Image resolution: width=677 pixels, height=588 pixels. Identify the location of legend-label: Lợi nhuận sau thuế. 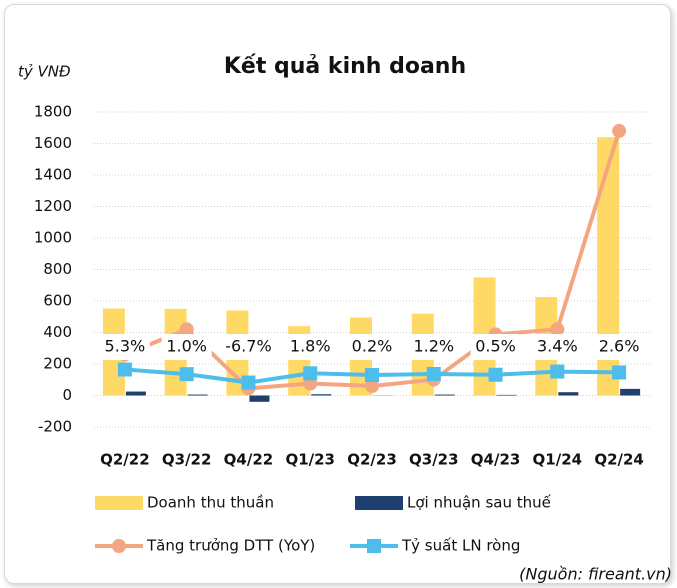
(479, 503).